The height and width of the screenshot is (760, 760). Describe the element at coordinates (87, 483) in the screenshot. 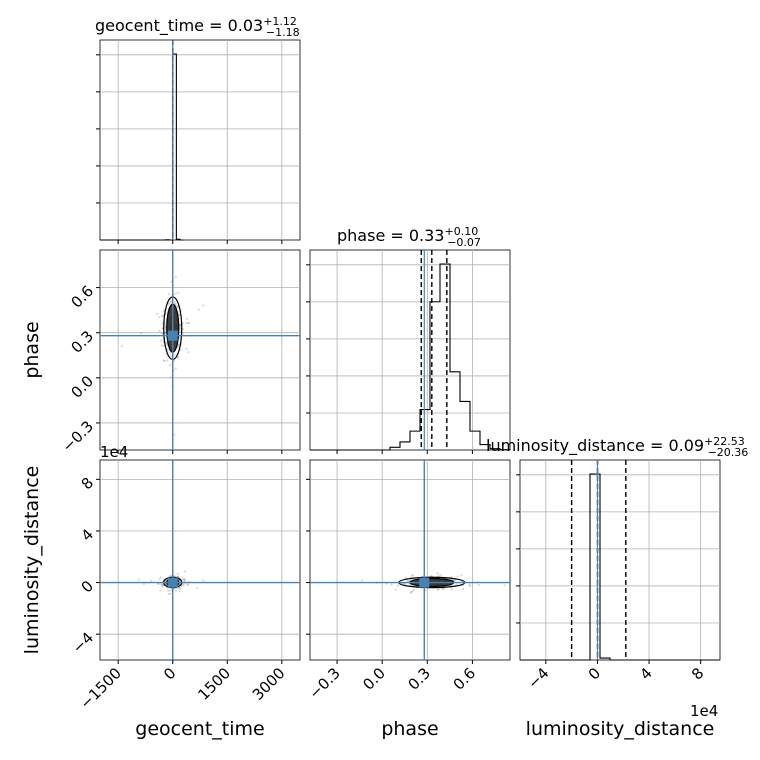

I see `y-tick-label: 8` at that location.